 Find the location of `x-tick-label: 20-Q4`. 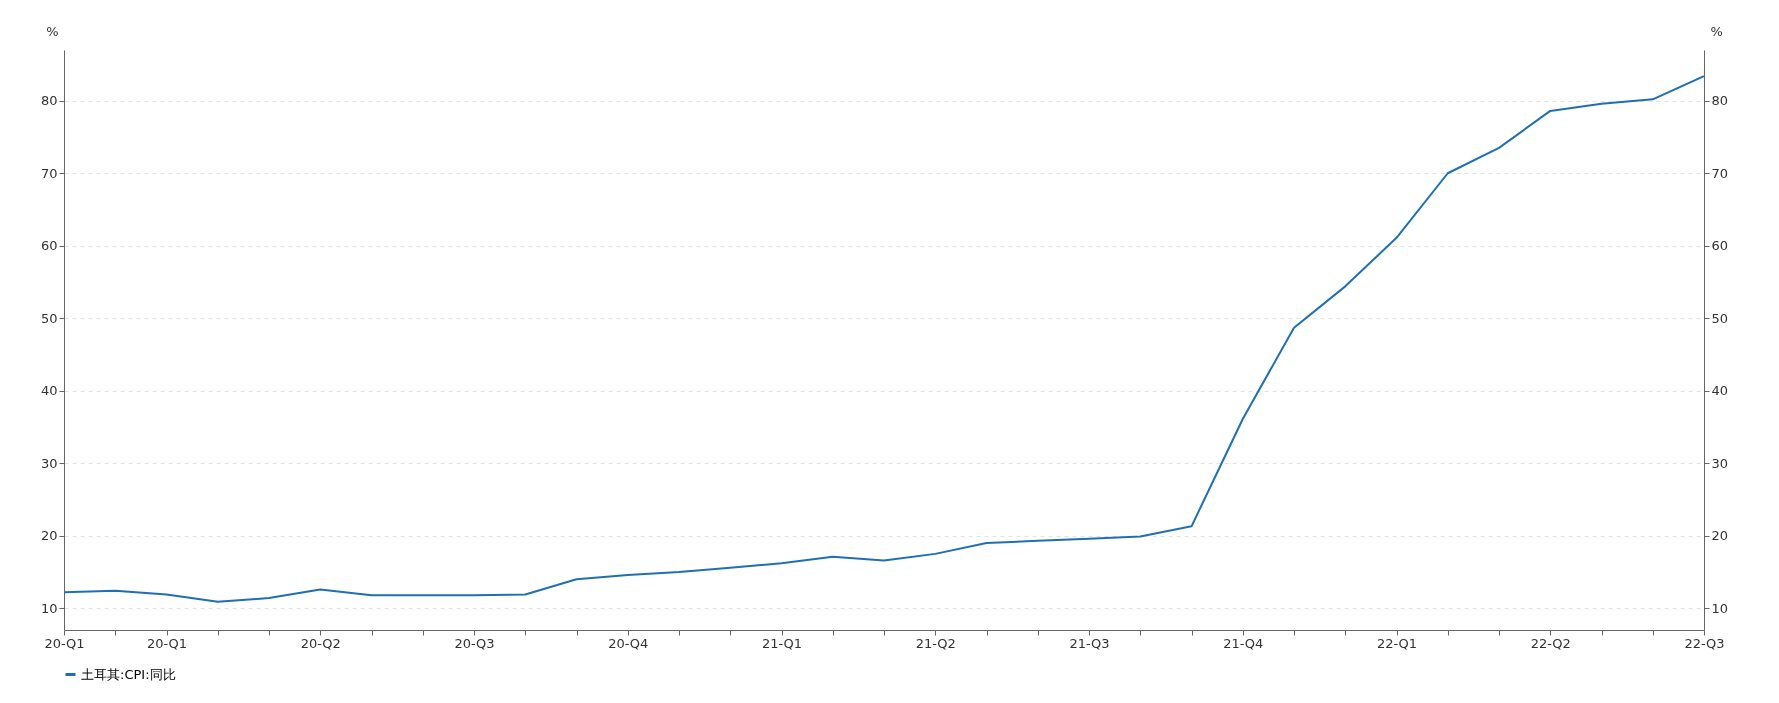

x-tick-label: 20-Q4 is located at coordinates (628, 643).